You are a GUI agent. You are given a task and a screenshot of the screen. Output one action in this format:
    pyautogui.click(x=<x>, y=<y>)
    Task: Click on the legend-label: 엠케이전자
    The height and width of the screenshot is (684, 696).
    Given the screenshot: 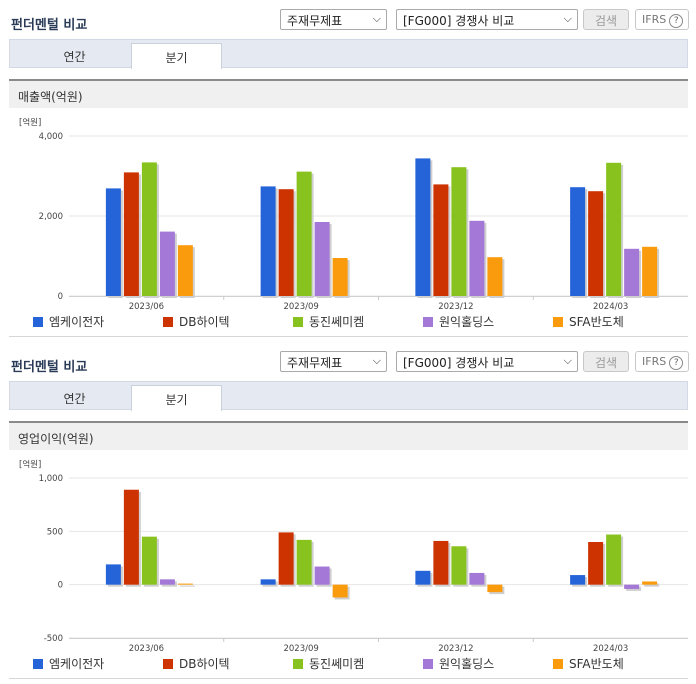 What is the action you would take?
    pyautogui.click(x=77, y=322)
    